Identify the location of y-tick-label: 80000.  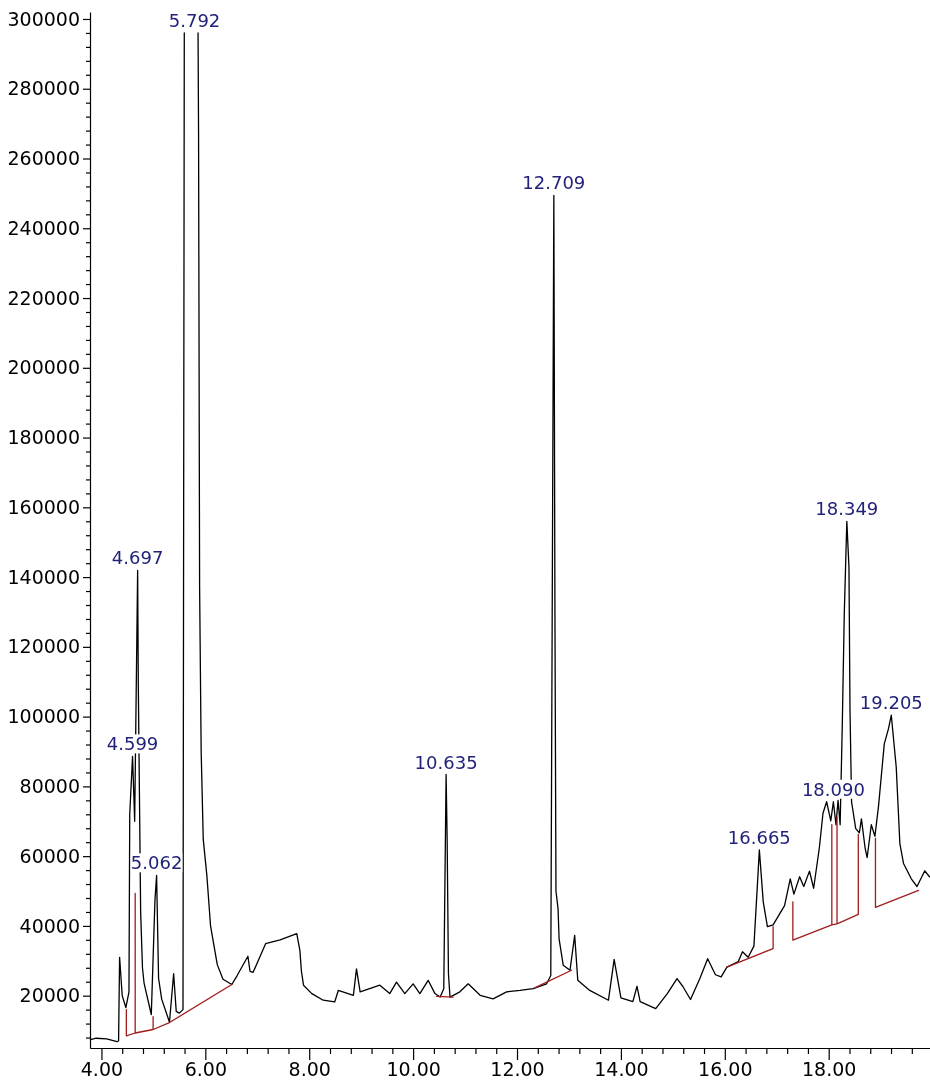
(49, 785).